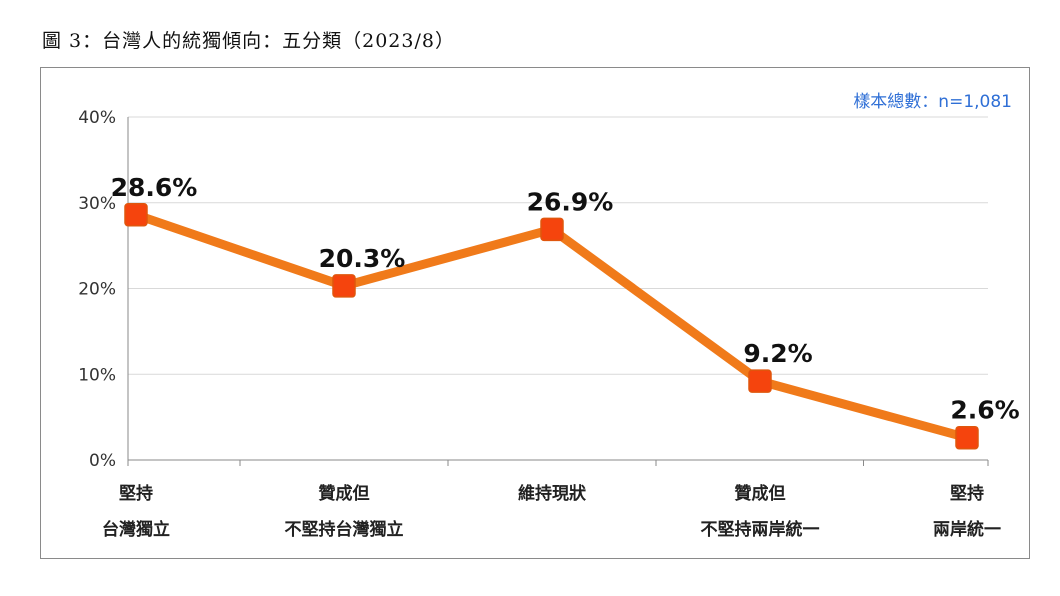 Image resolution: width=1060 pixels, height=596 pixels. I want to click on chart-title: 圖 3：台灣人的統獨傾向：五分類（2023/8）, so click(248, 41).